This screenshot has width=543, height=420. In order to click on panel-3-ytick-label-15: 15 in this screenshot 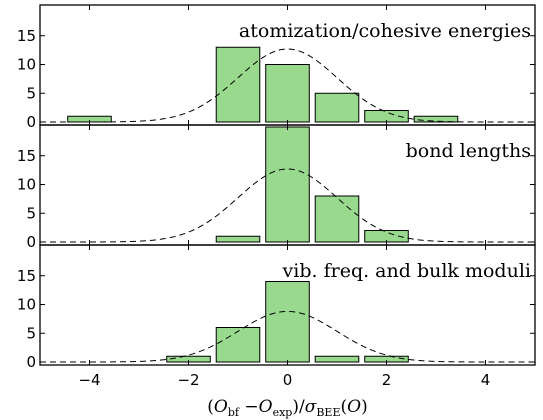, I will do `click(26, 276)`.